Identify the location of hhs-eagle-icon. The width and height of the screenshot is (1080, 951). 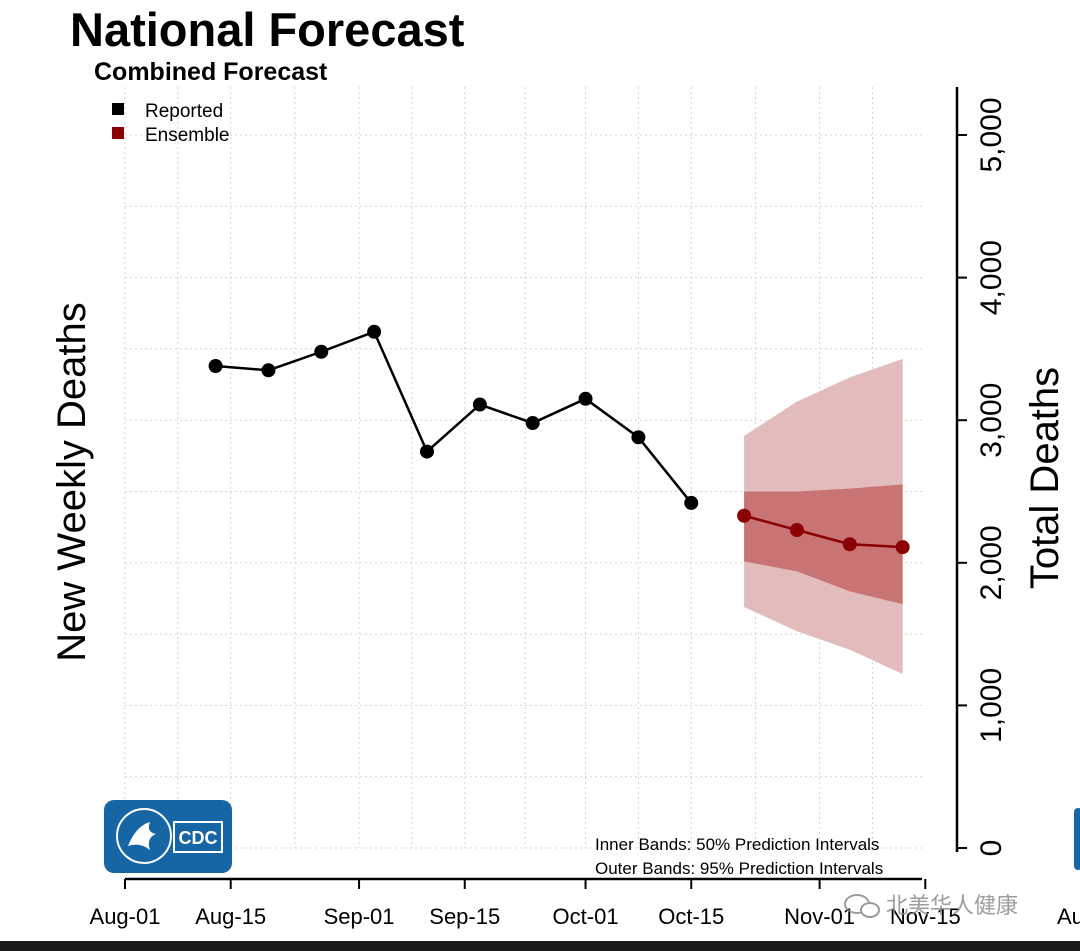
(142, 836).